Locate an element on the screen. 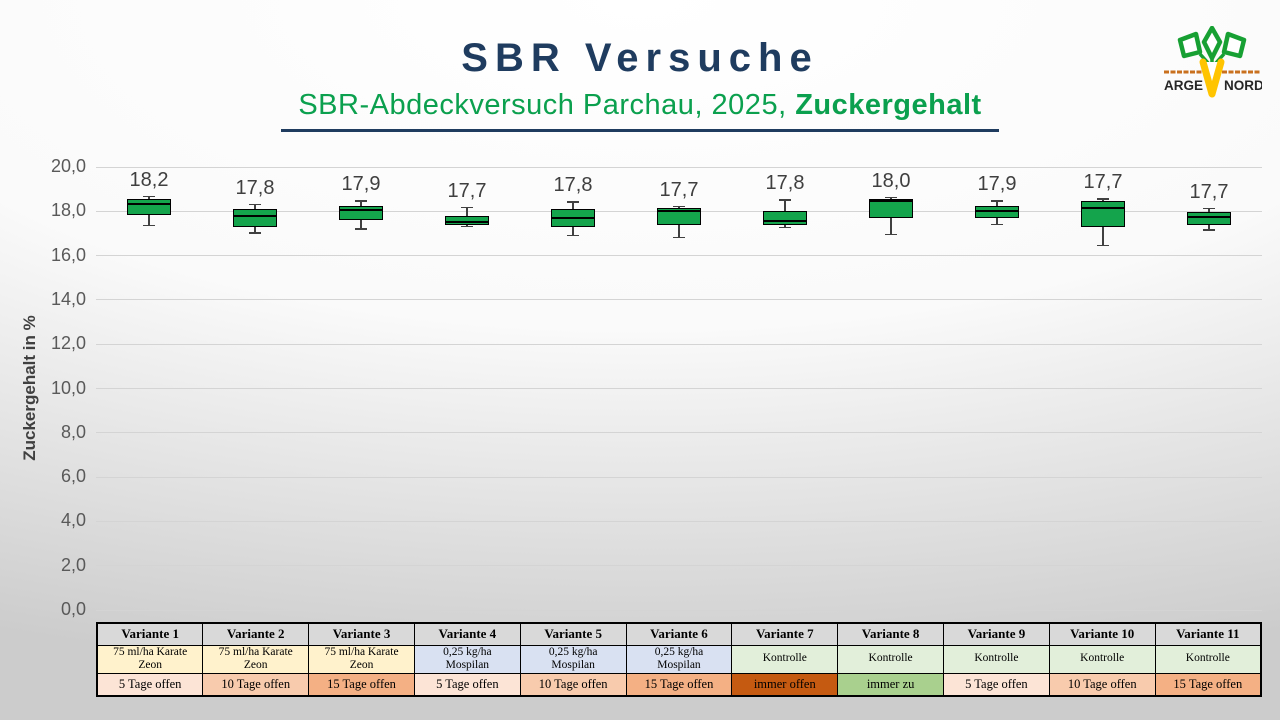  page-title: SBR Versuche is located at coordinates (640, 58).